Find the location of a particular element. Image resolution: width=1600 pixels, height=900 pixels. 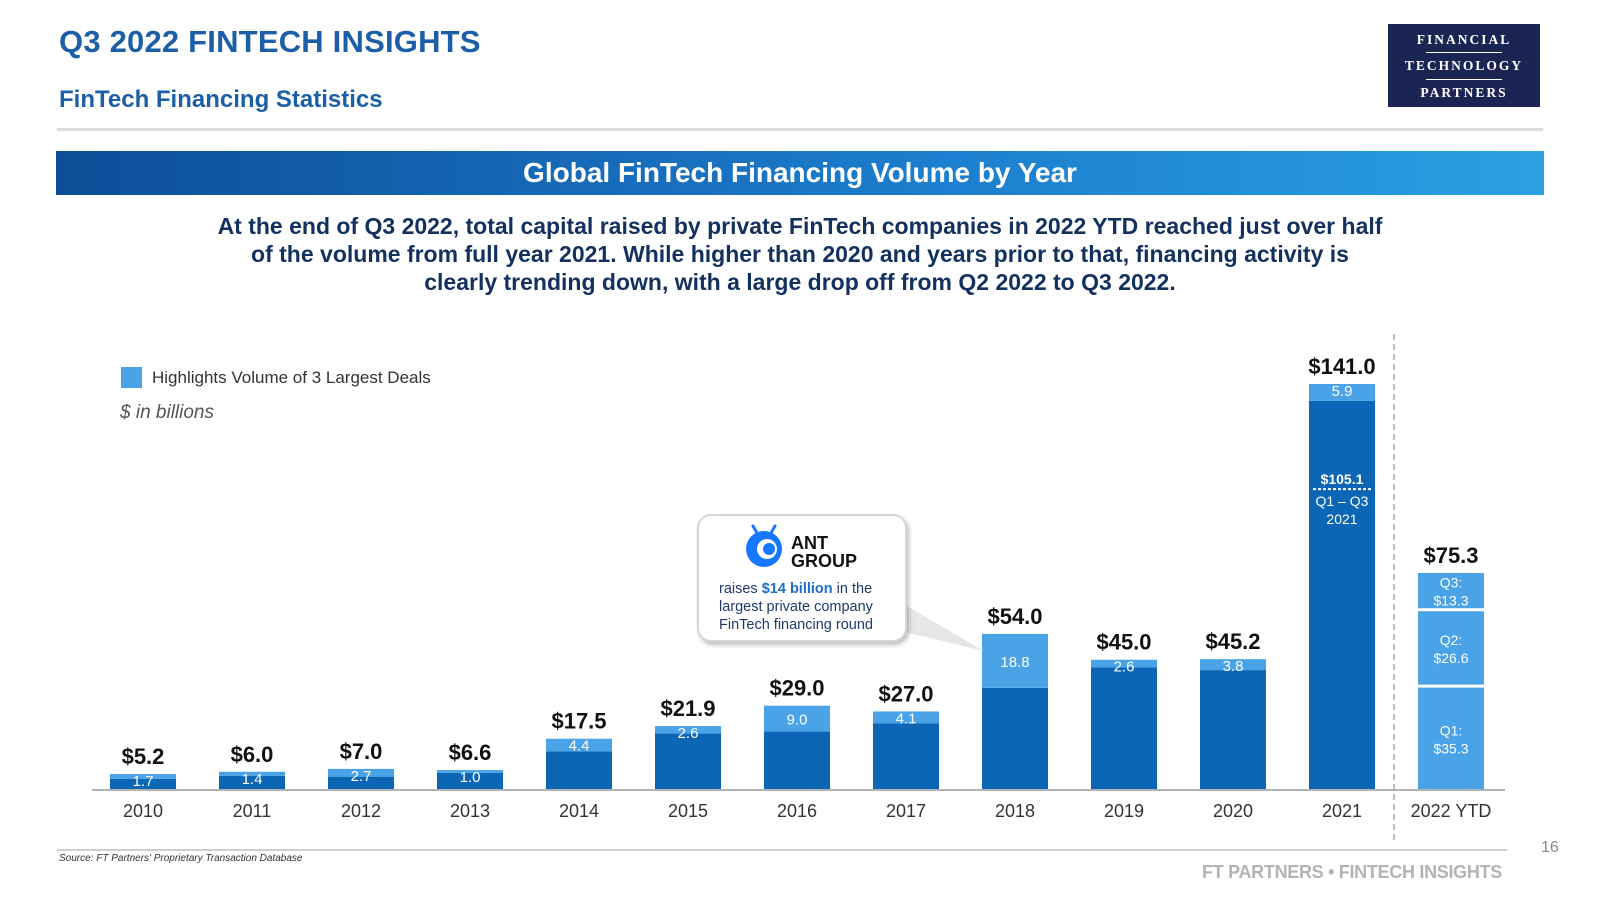

x-tick-label: 2015 is located at coordinates (688, 811).